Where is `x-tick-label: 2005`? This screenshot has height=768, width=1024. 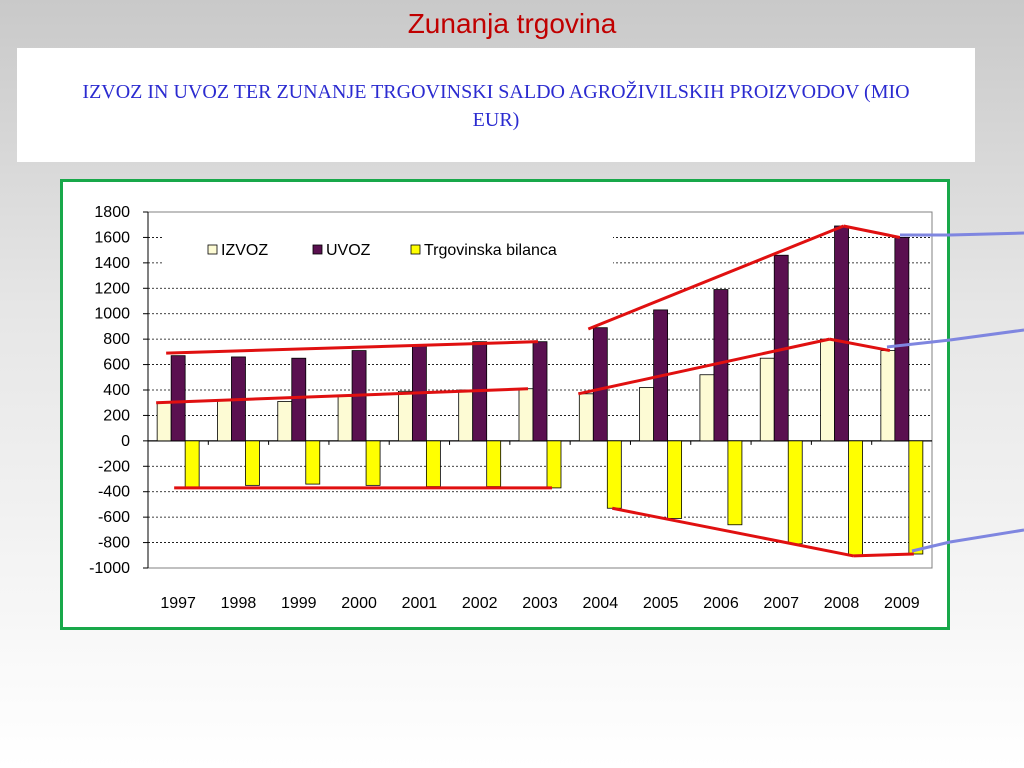
x-tick-label: 2005 is located at coordinates (661, 603).